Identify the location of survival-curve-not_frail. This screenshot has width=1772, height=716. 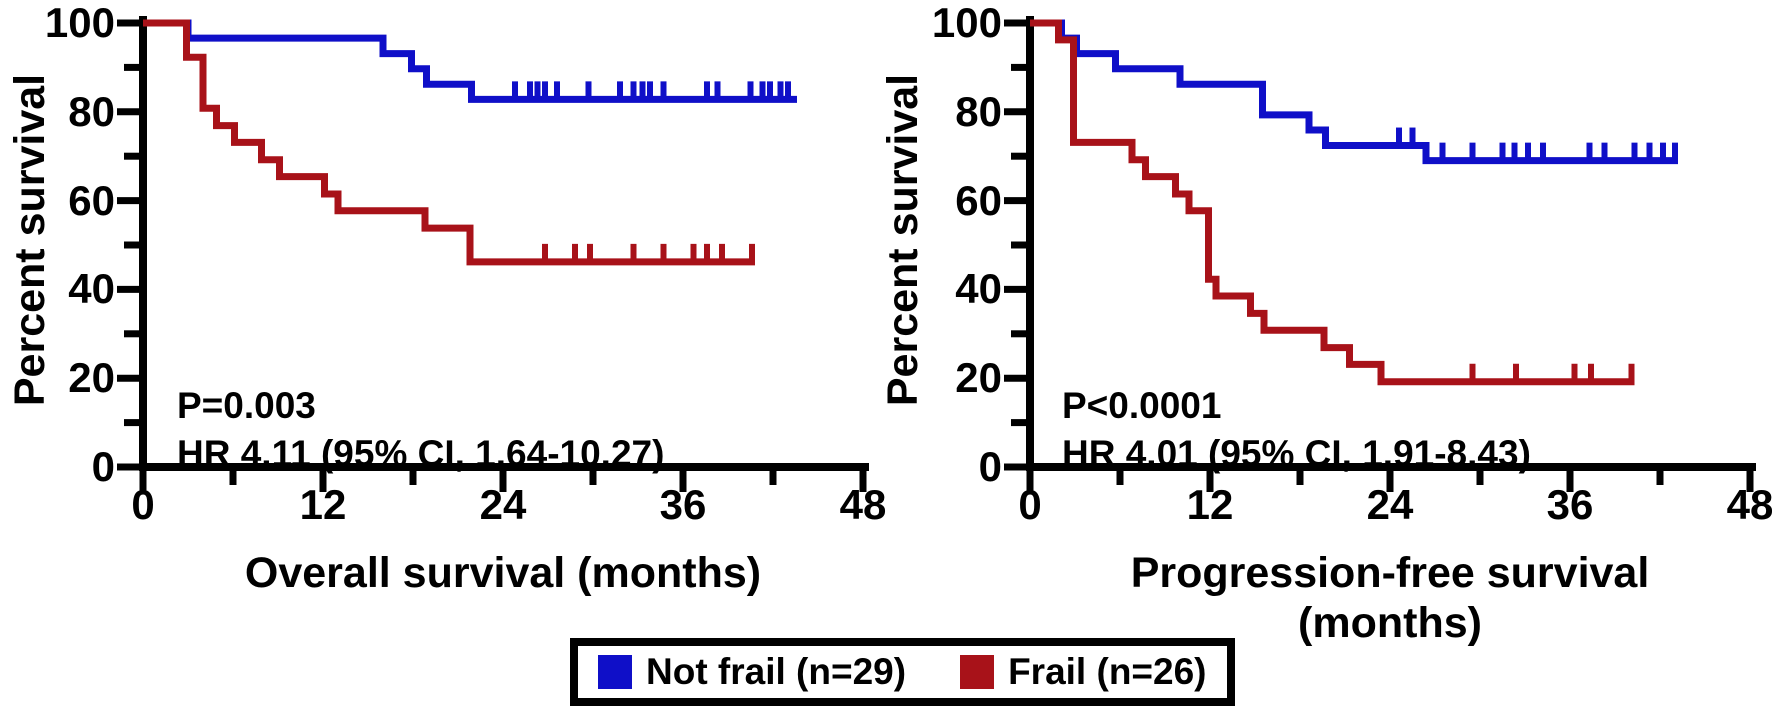
(470, 61).